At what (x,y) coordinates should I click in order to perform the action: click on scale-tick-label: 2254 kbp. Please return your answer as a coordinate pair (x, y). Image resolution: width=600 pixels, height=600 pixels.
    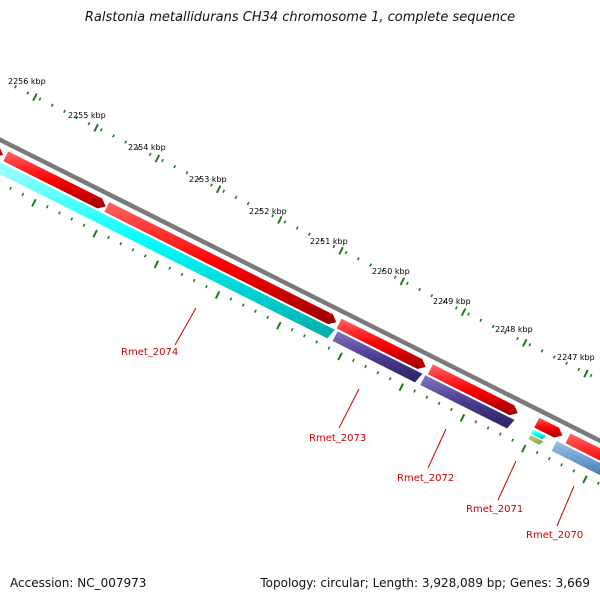
    Looking at the image, I should click on (147, 147).